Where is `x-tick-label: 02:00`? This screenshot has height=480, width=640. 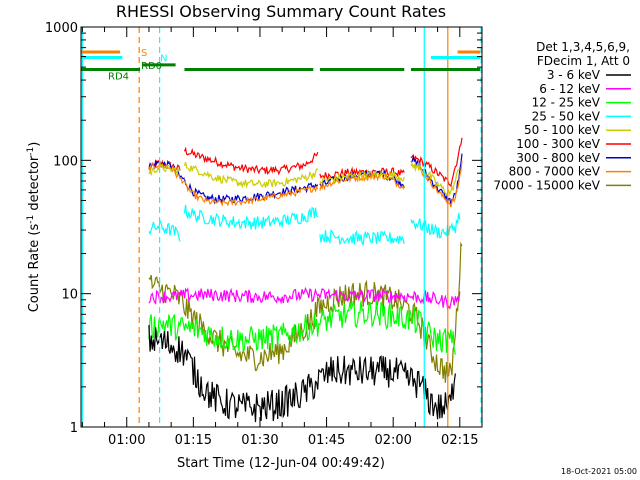
x-tick-label: 02:00 is located at coordinates (392, 440).